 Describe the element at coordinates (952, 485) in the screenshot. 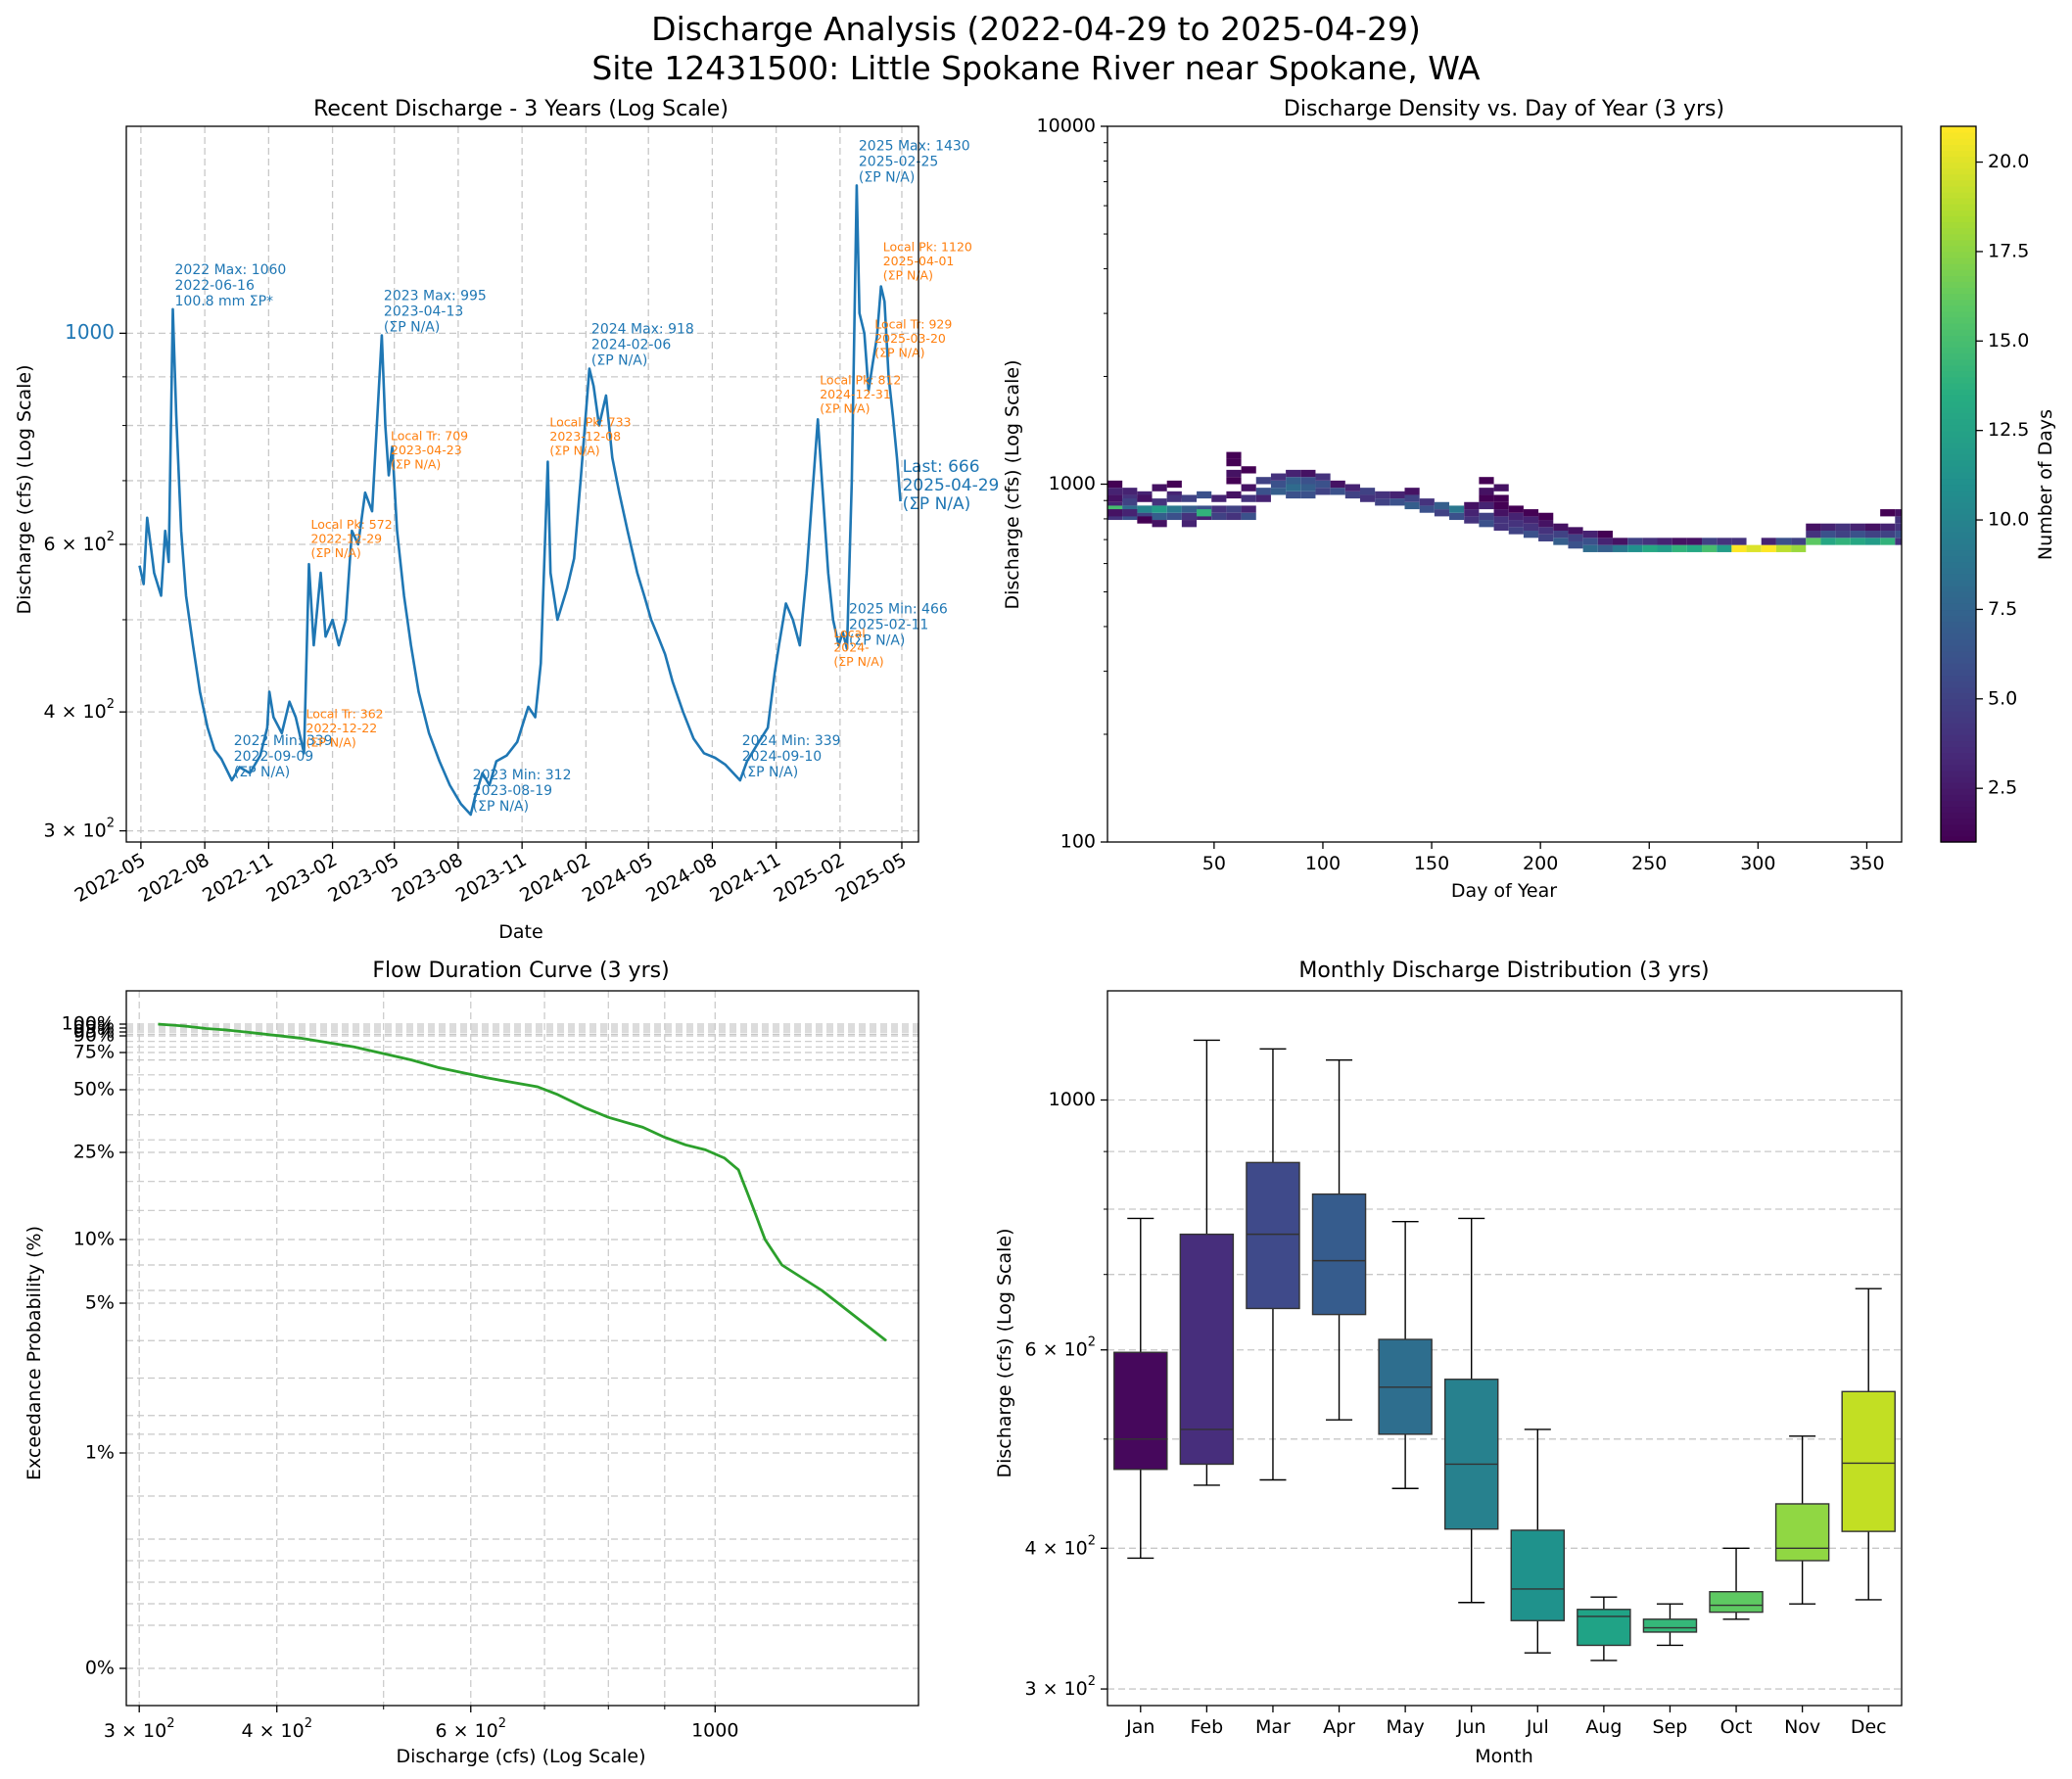

I see `last-value-annotation: Last: 666 2025-04-29 (ΣP N/A)` at that location.